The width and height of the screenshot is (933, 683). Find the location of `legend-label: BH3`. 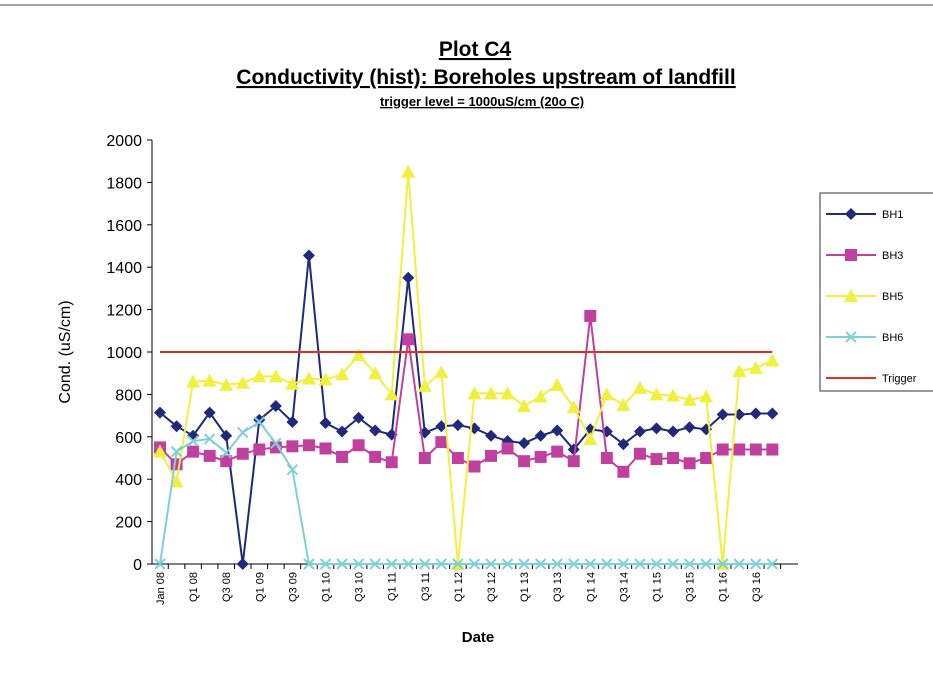

legend-label: BH3 is located at coordinates (892, 256).